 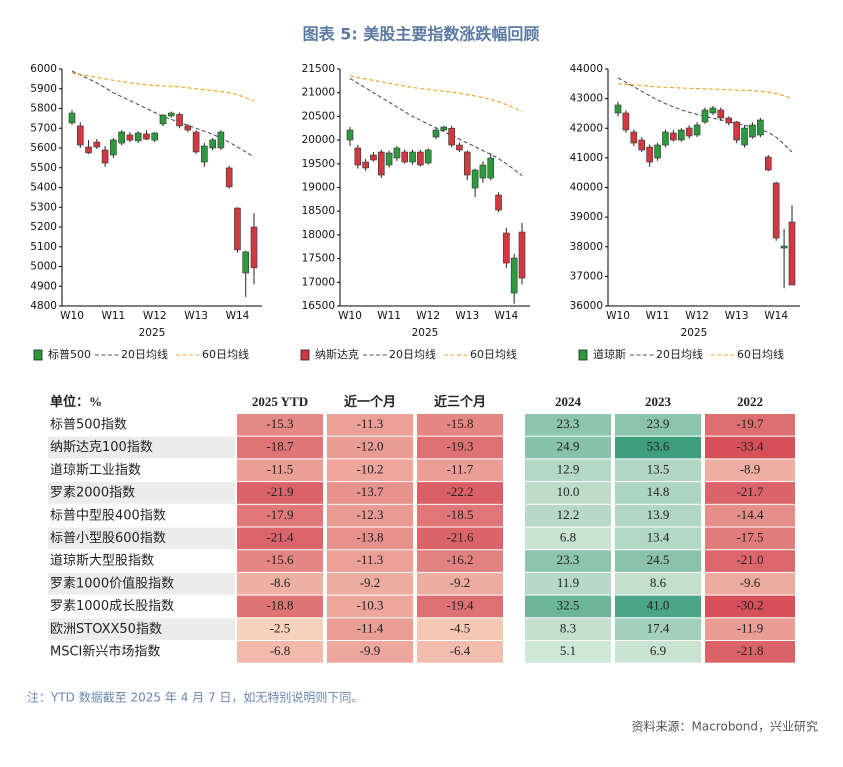 I want to click on cell-value: -6.4, so click(x=460, y=650).